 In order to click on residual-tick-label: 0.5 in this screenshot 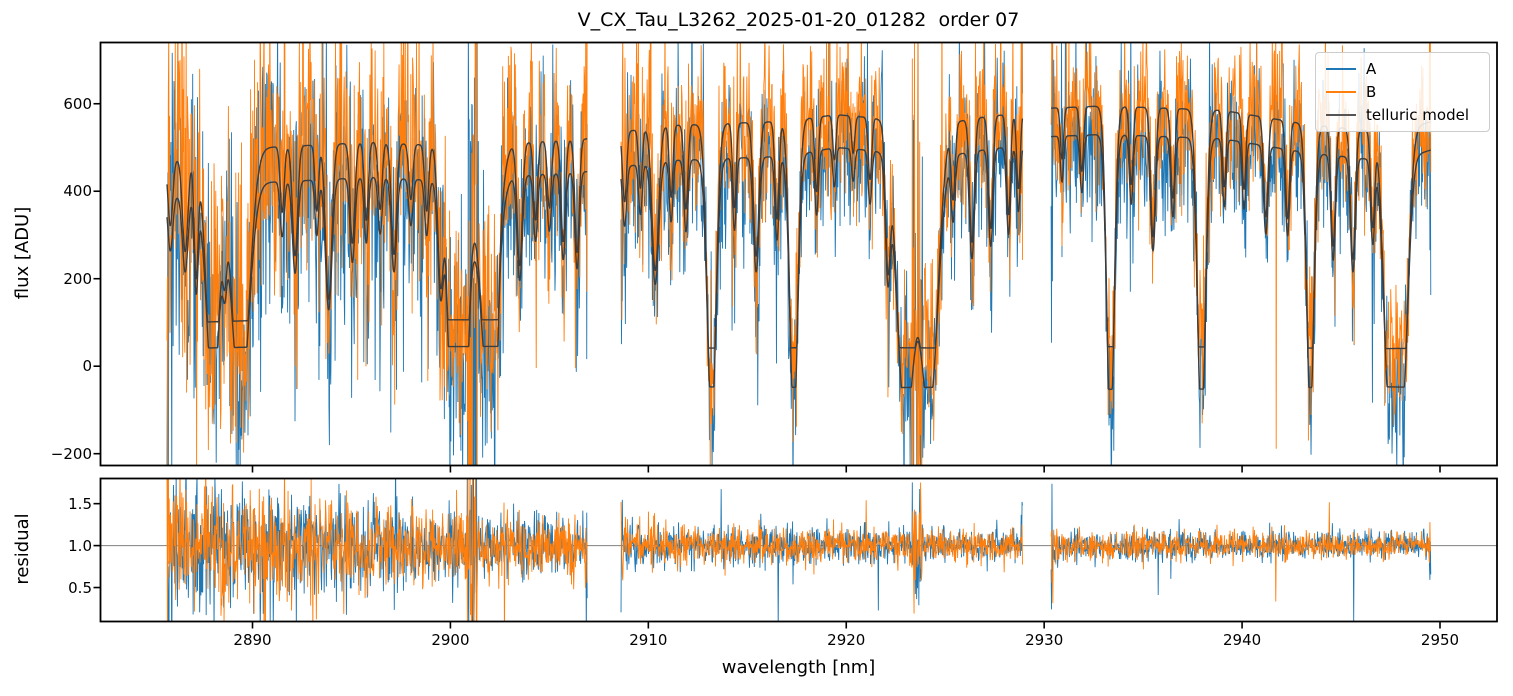, I will do `click(80, 587)`.